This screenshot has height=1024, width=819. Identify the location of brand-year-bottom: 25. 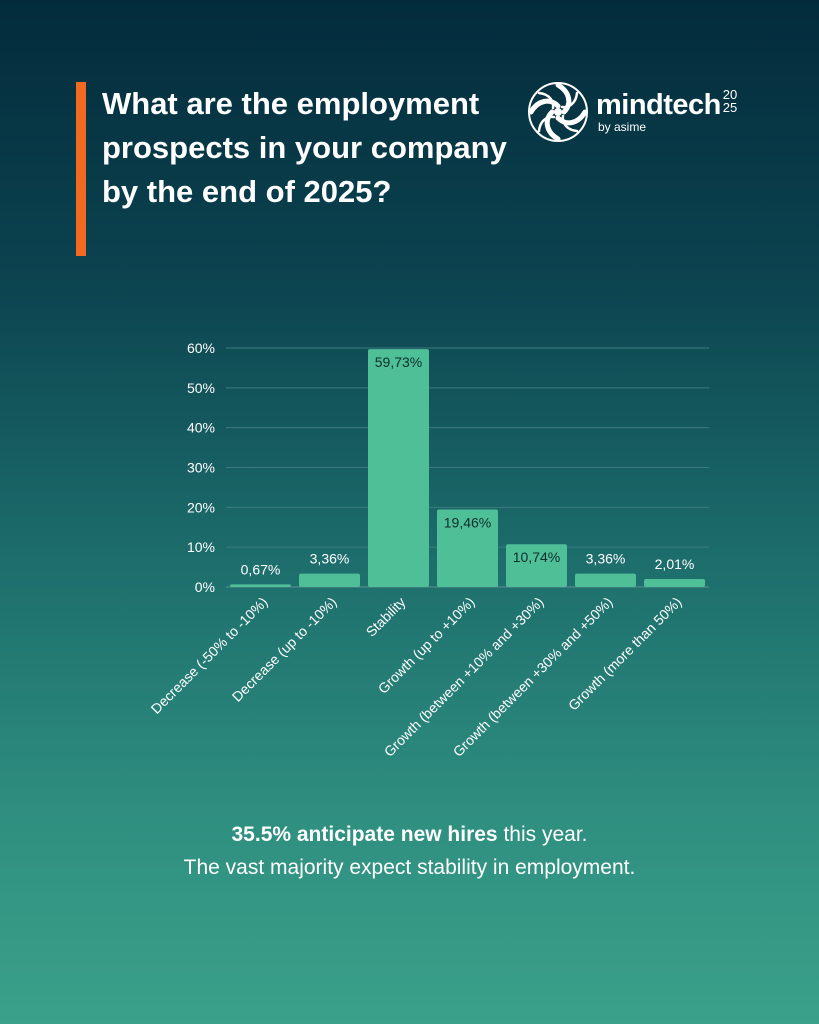
(730, 107).